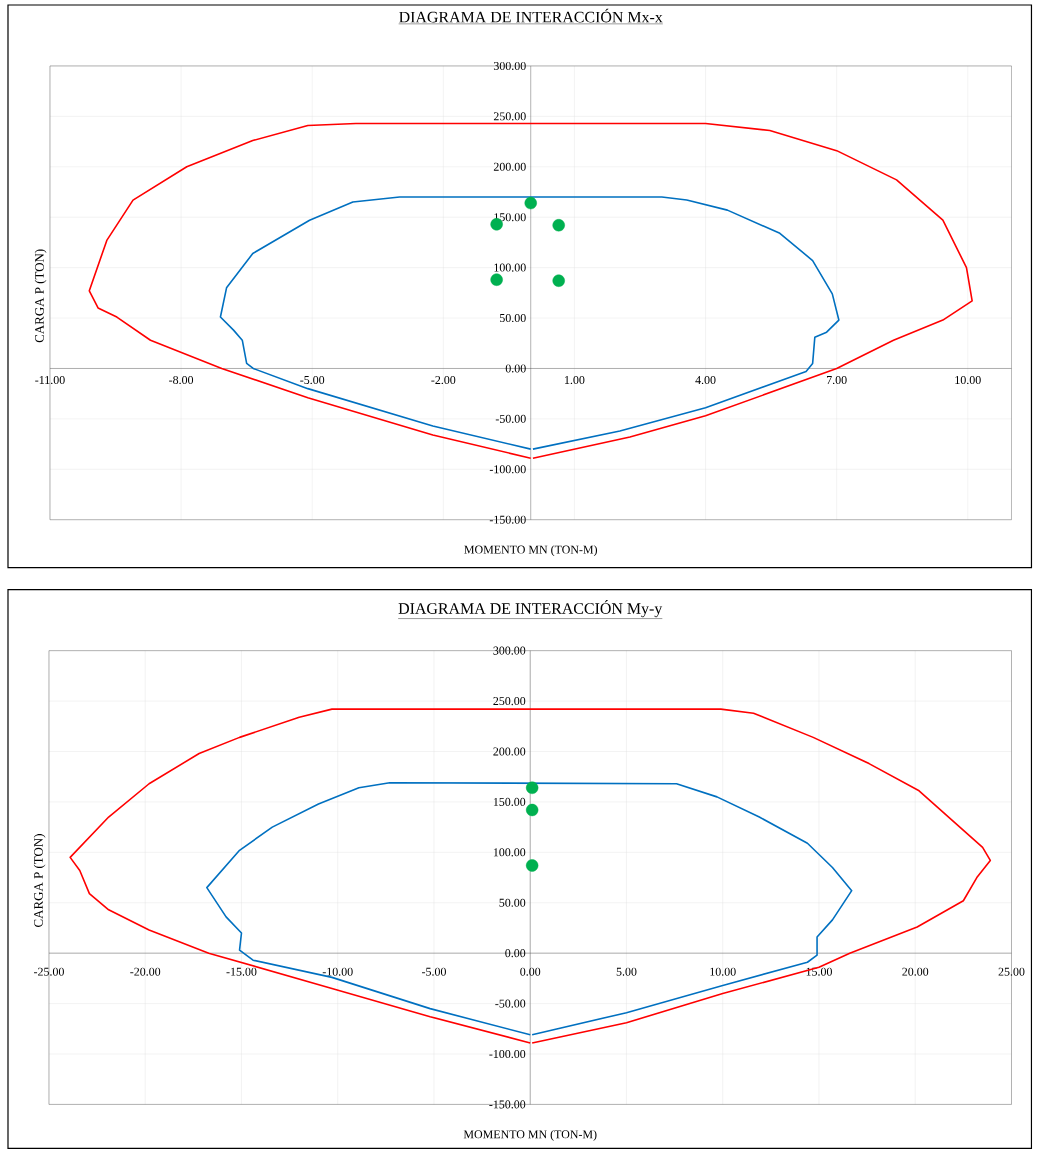 The width and height of the screenshot is (1038, 1149). I want to click on x-tick-label: -10.00, so click(337, 971).